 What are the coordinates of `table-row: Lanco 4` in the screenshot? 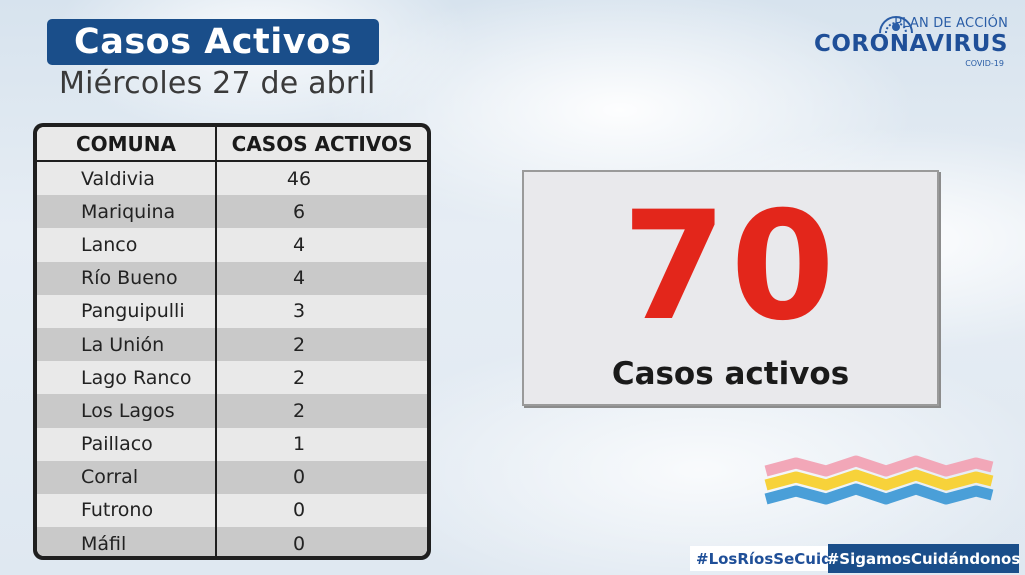 It's located at (232, 245).